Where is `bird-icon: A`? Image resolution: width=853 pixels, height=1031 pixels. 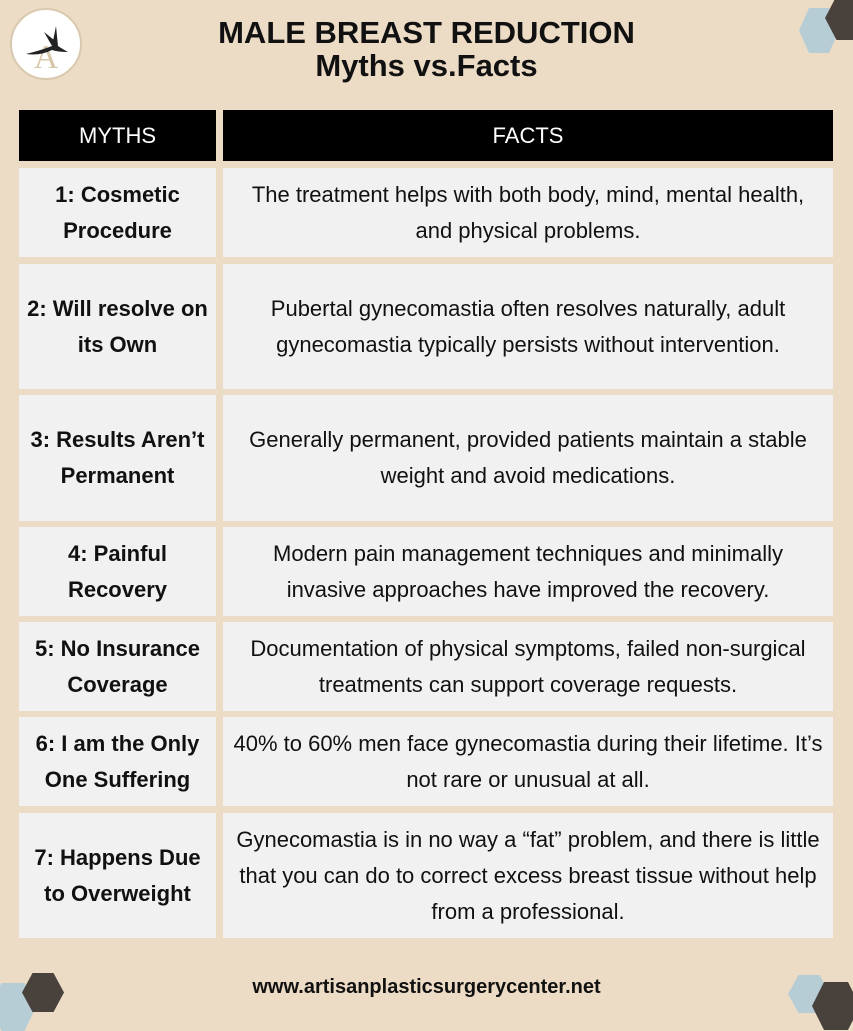
bird-icon: A is located at coordinates (47, 51).